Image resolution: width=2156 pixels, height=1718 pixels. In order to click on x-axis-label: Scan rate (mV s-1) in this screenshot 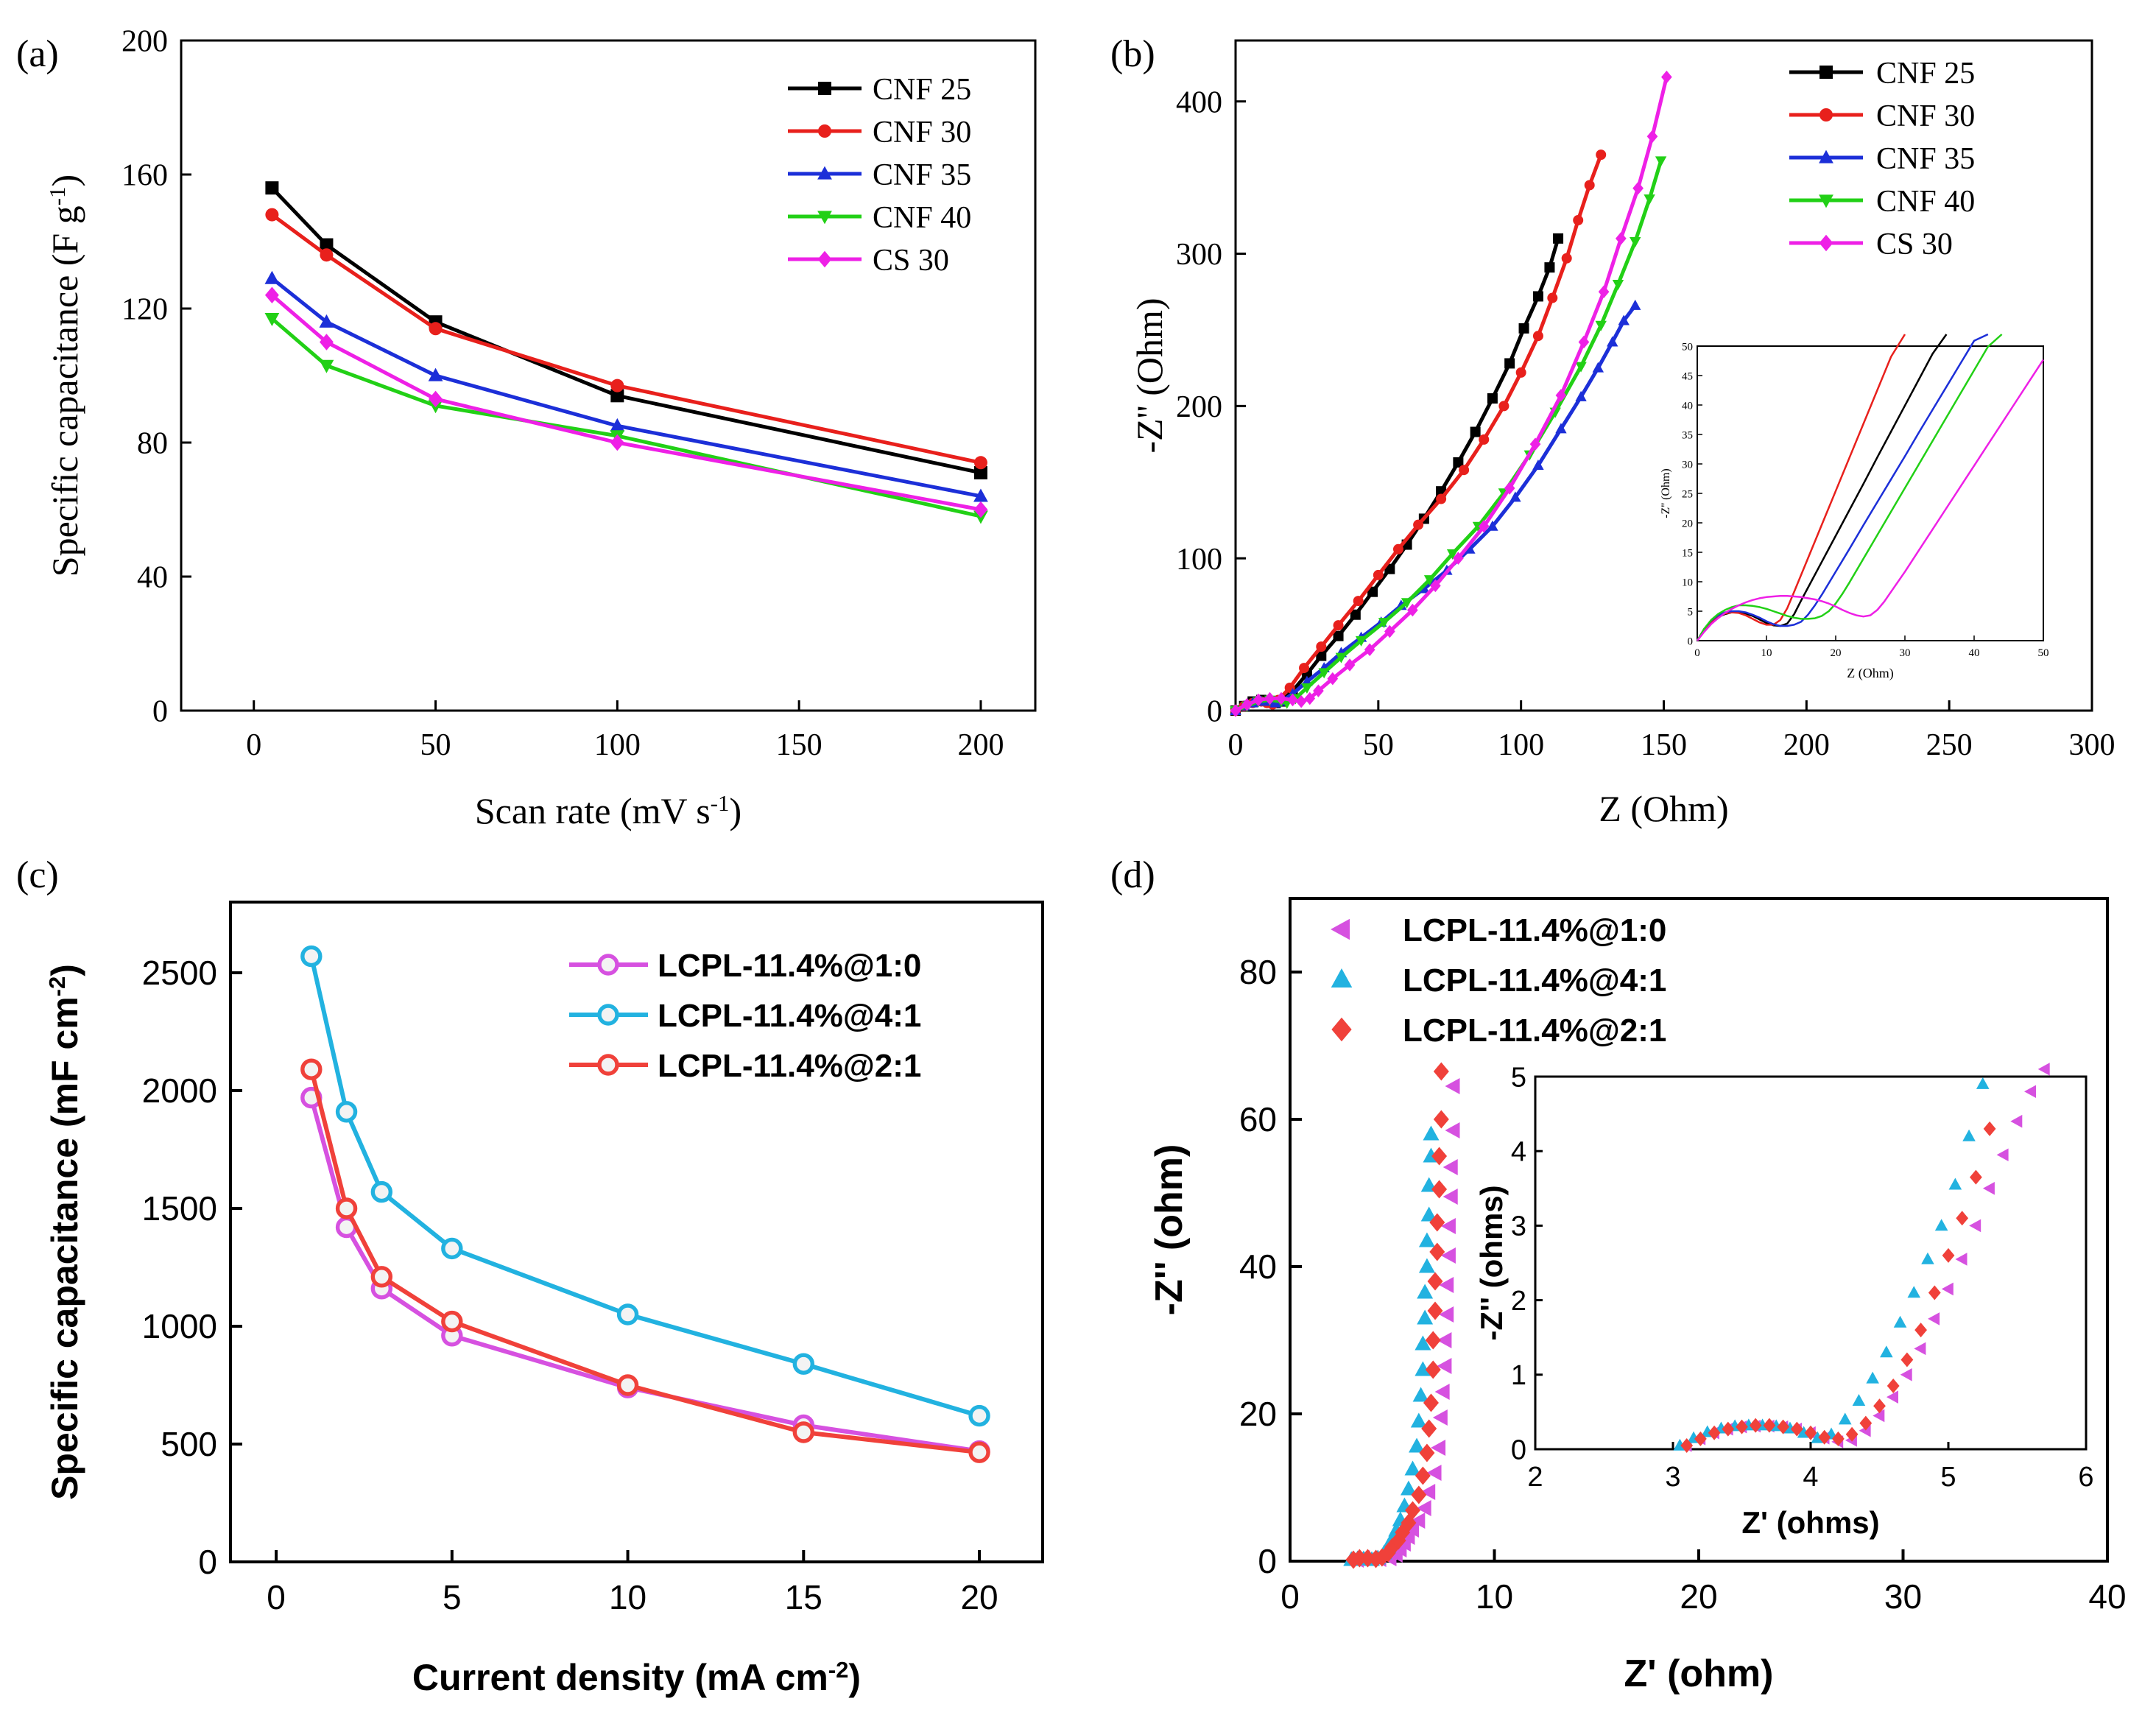, I will do `click(608, 811)`.